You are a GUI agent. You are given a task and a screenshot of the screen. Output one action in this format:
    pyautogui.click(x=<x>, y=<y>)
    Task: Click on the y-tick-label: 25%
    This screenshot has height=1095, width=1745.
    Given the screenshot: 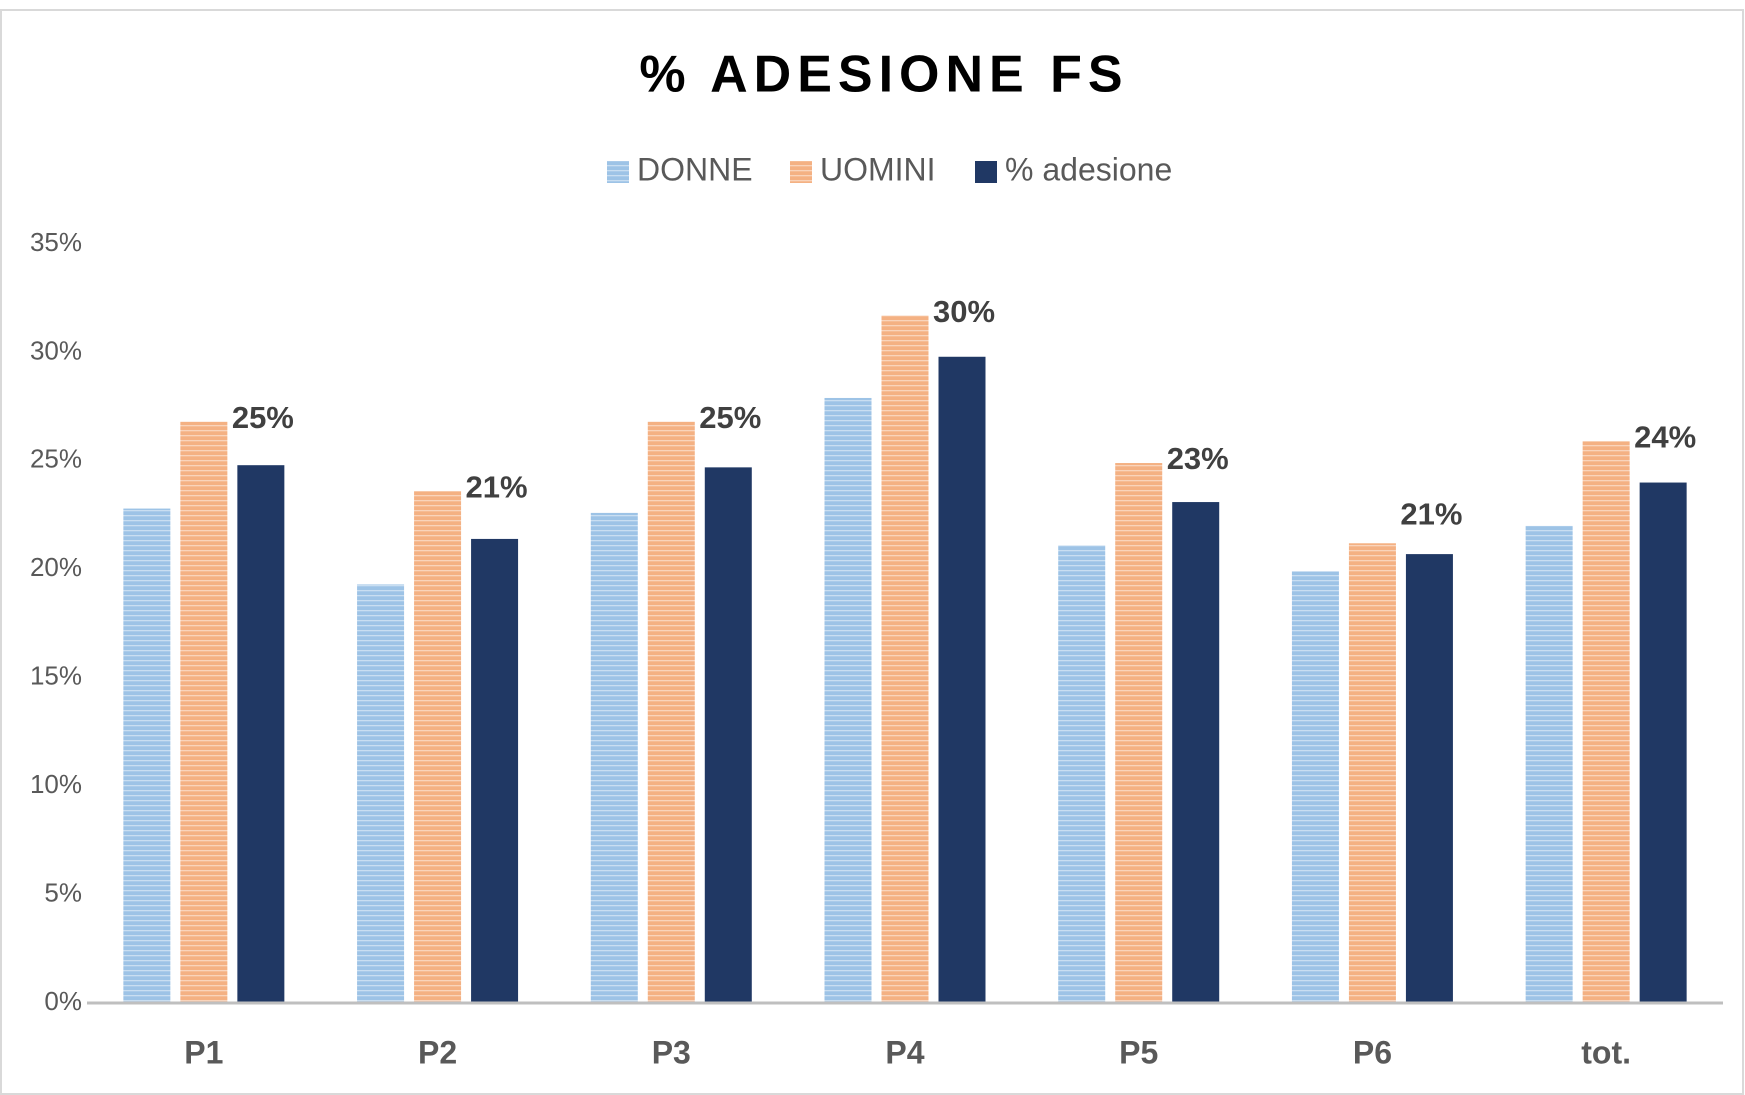 What is the action you would take?
    pyautogui.click(x=56, y=459)
    